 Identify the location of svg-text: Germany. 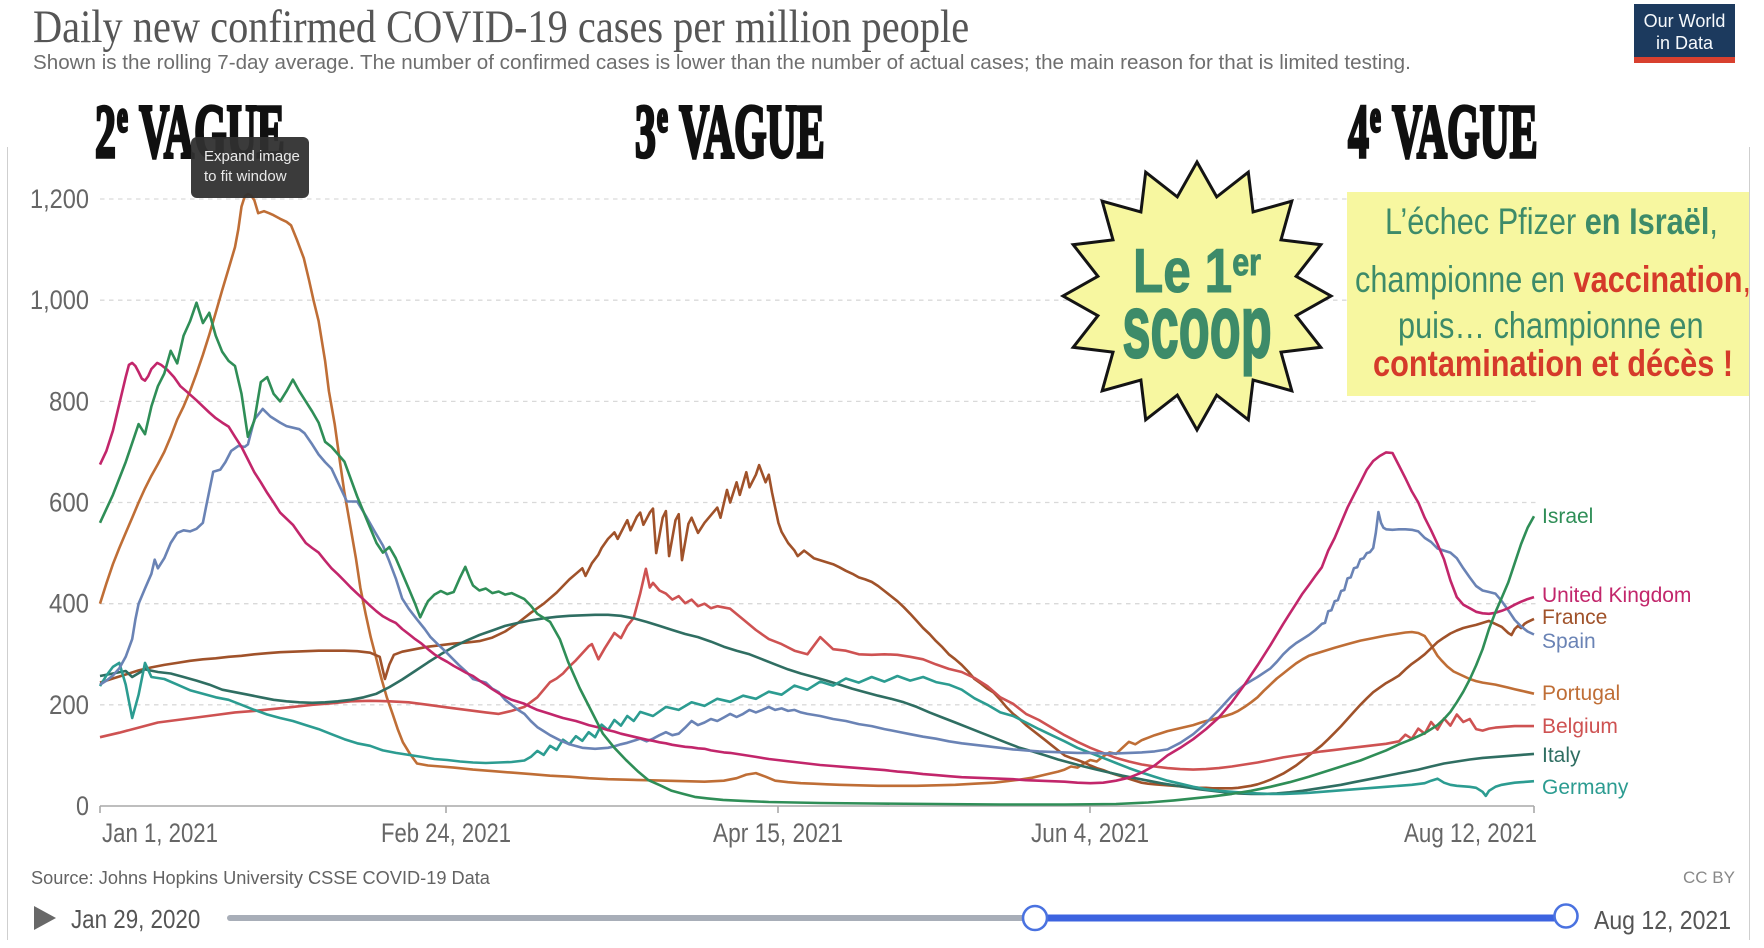
(1585, 787).